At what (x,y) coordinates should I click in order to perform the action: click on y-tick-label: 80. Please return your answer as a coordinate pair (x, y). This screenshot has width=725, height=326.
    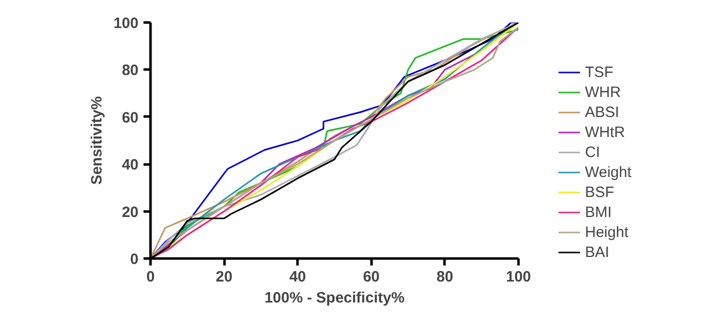
    Looking at the image, I should click on (130, 71).